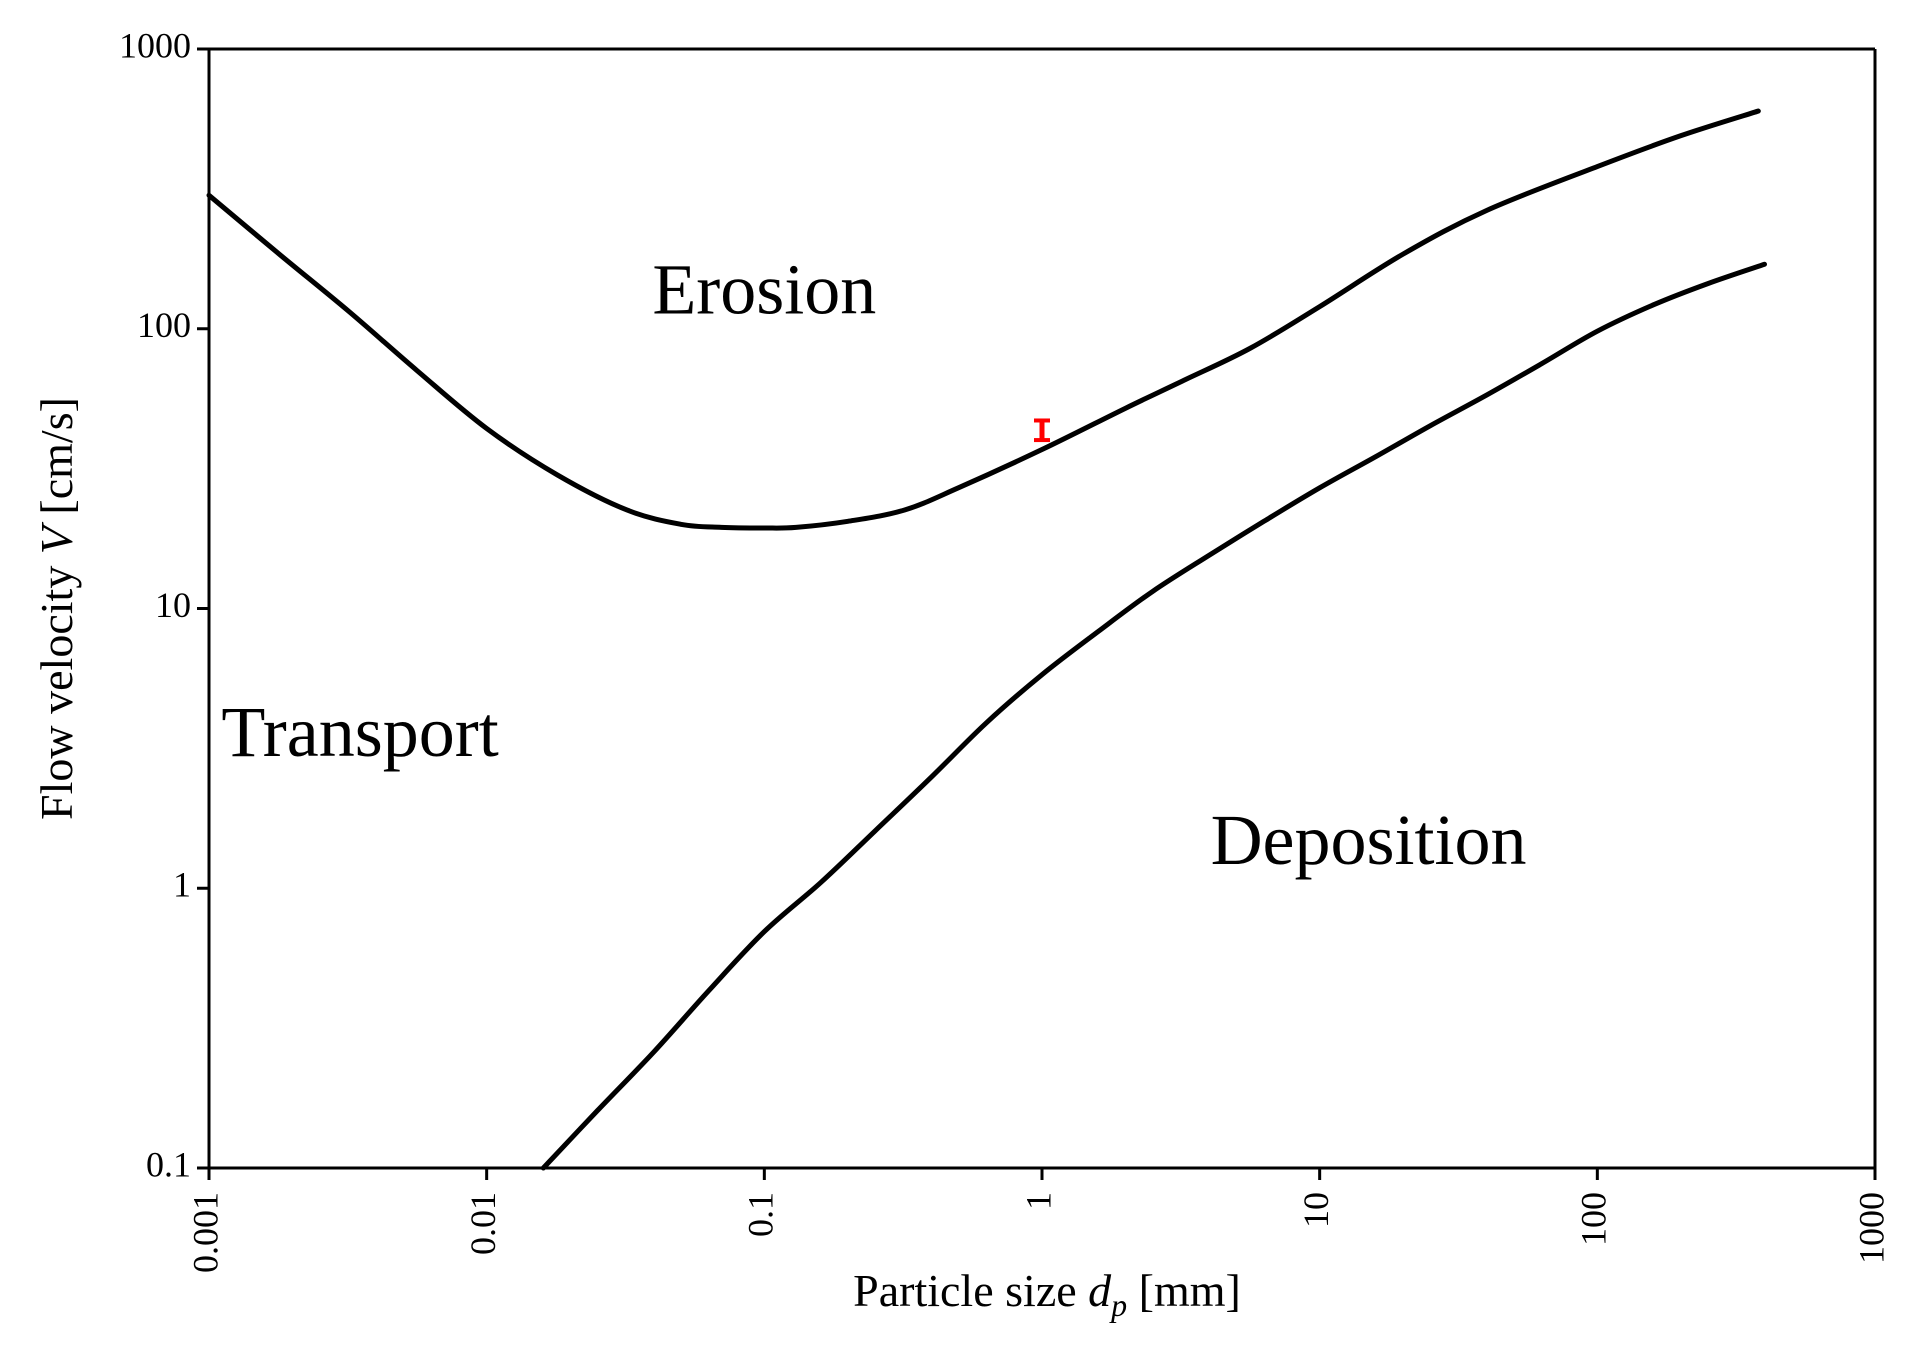 The image size is (1906, 1350). What do you see at coordinates (761, 1214) in the screenshot?
I see `x-tick-label: 0.1` at bounding box center [761, 1214].